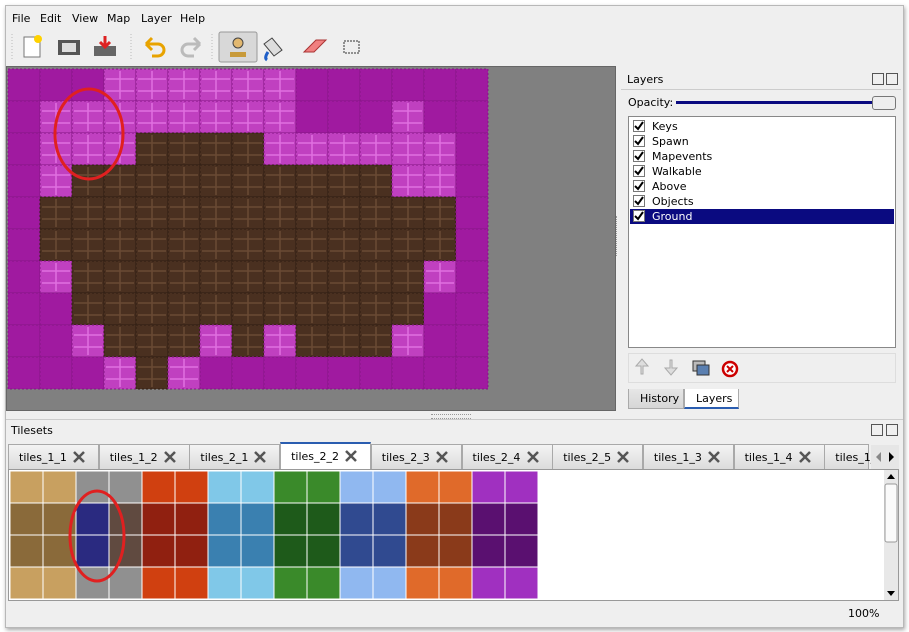  I want to click on dock-tab: Layers, so click(711, 399).